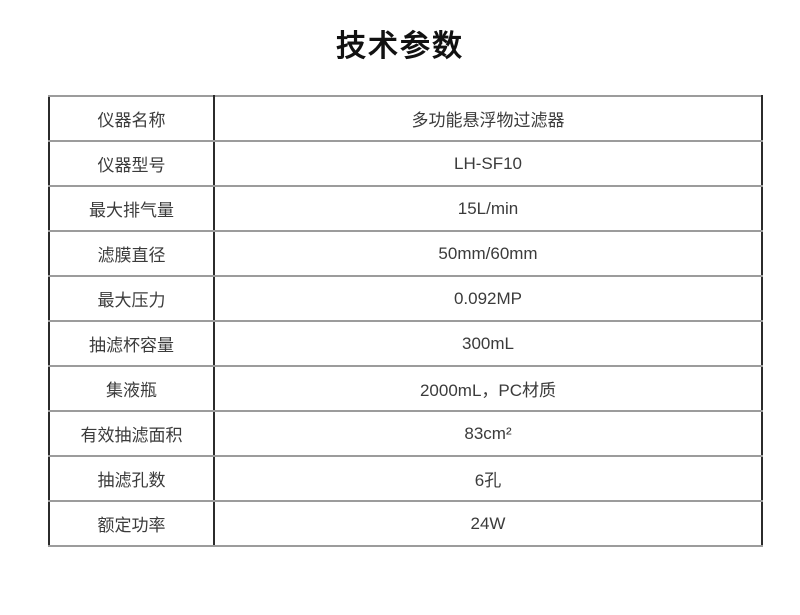 This screenshot has height=615, width=800. I want to click on row-value: 50mm/60mm, so click(488, 253).